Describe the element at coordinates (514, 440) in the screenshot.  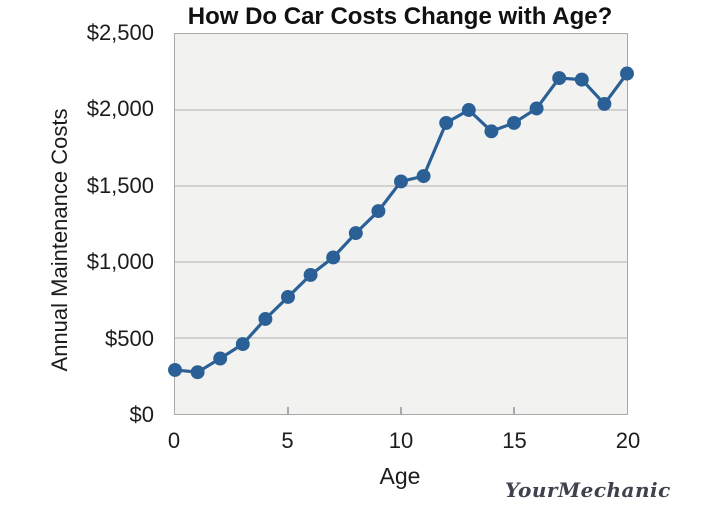
I see `x-tick-label: 15` at that location.